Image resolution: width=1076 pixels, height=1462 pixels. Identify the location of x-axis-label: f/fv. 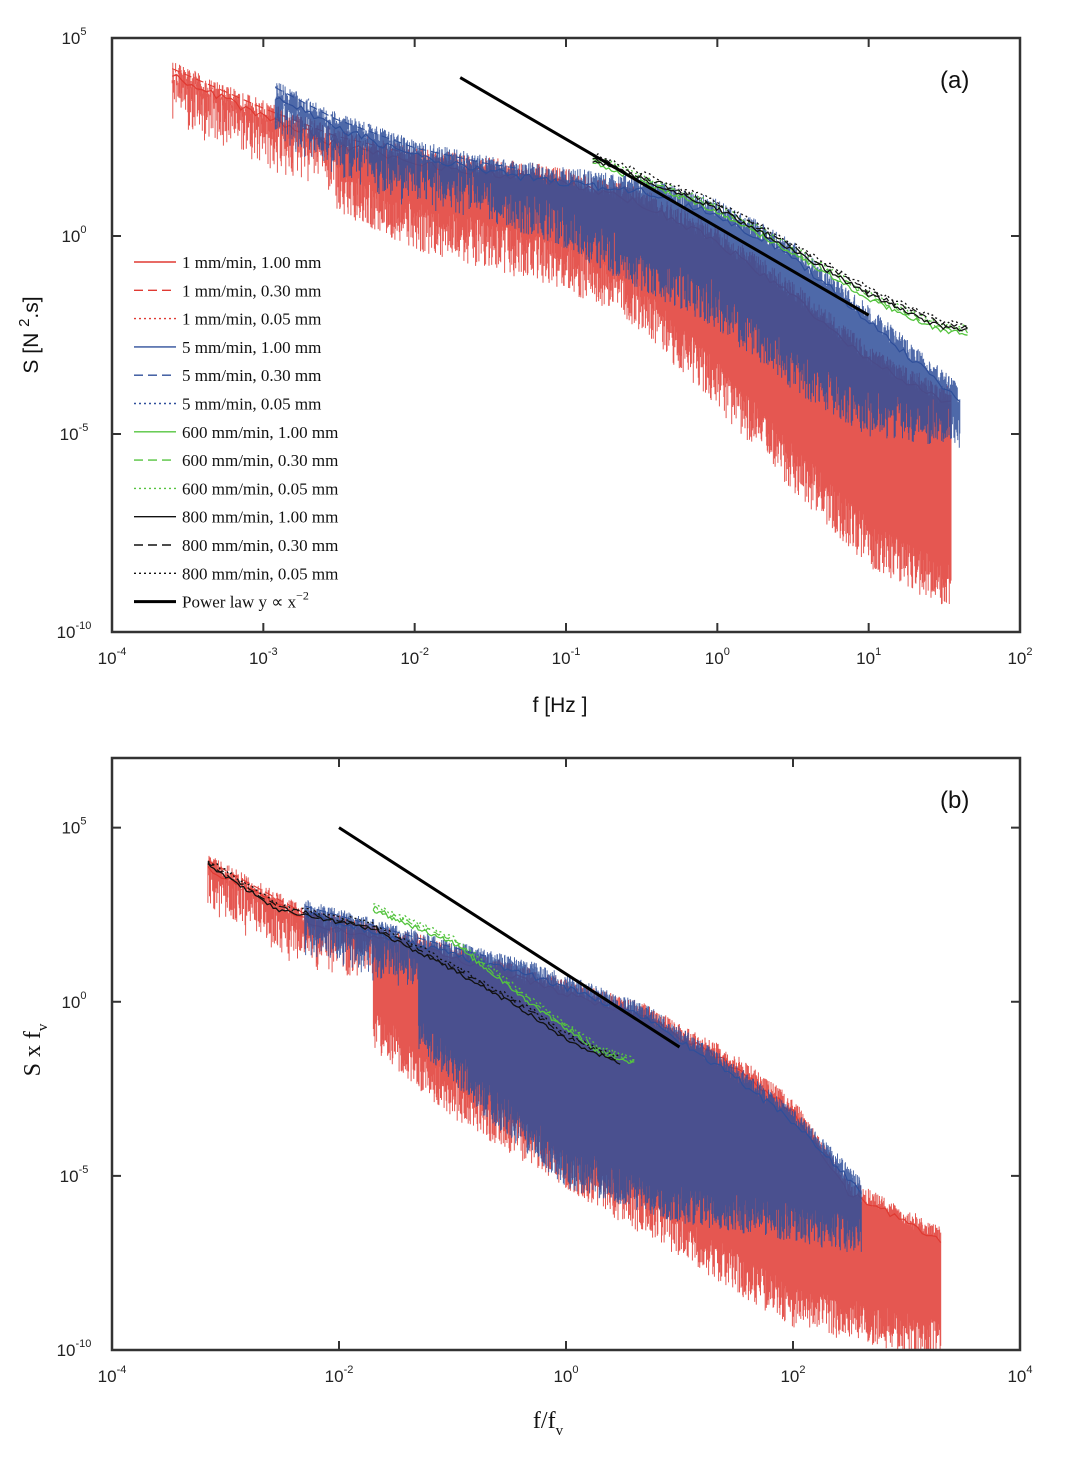
(548, 1423).